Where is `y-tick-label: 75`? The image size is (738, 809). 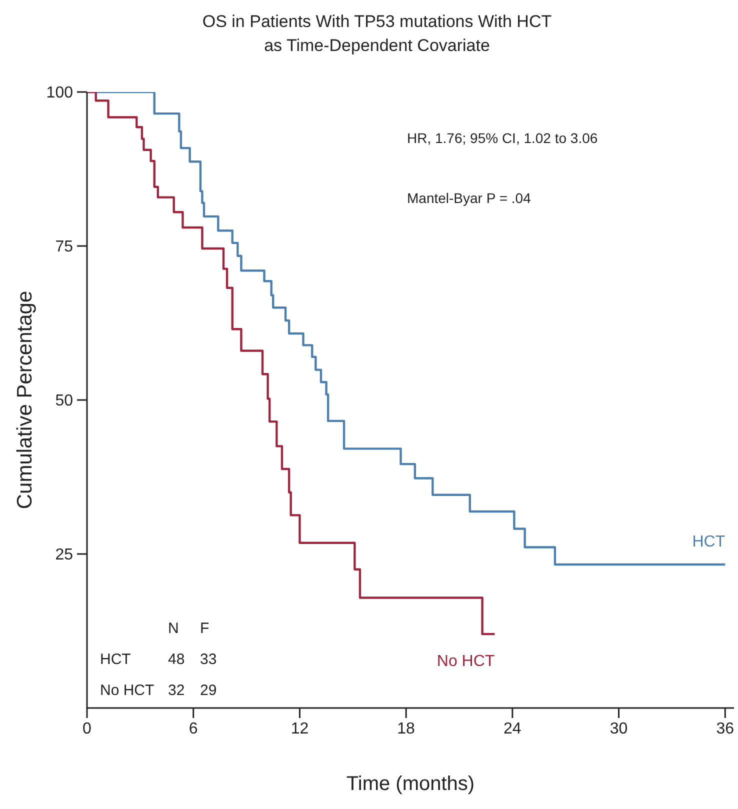
y-tick-label: 75 is located at coordinates (64, 247).